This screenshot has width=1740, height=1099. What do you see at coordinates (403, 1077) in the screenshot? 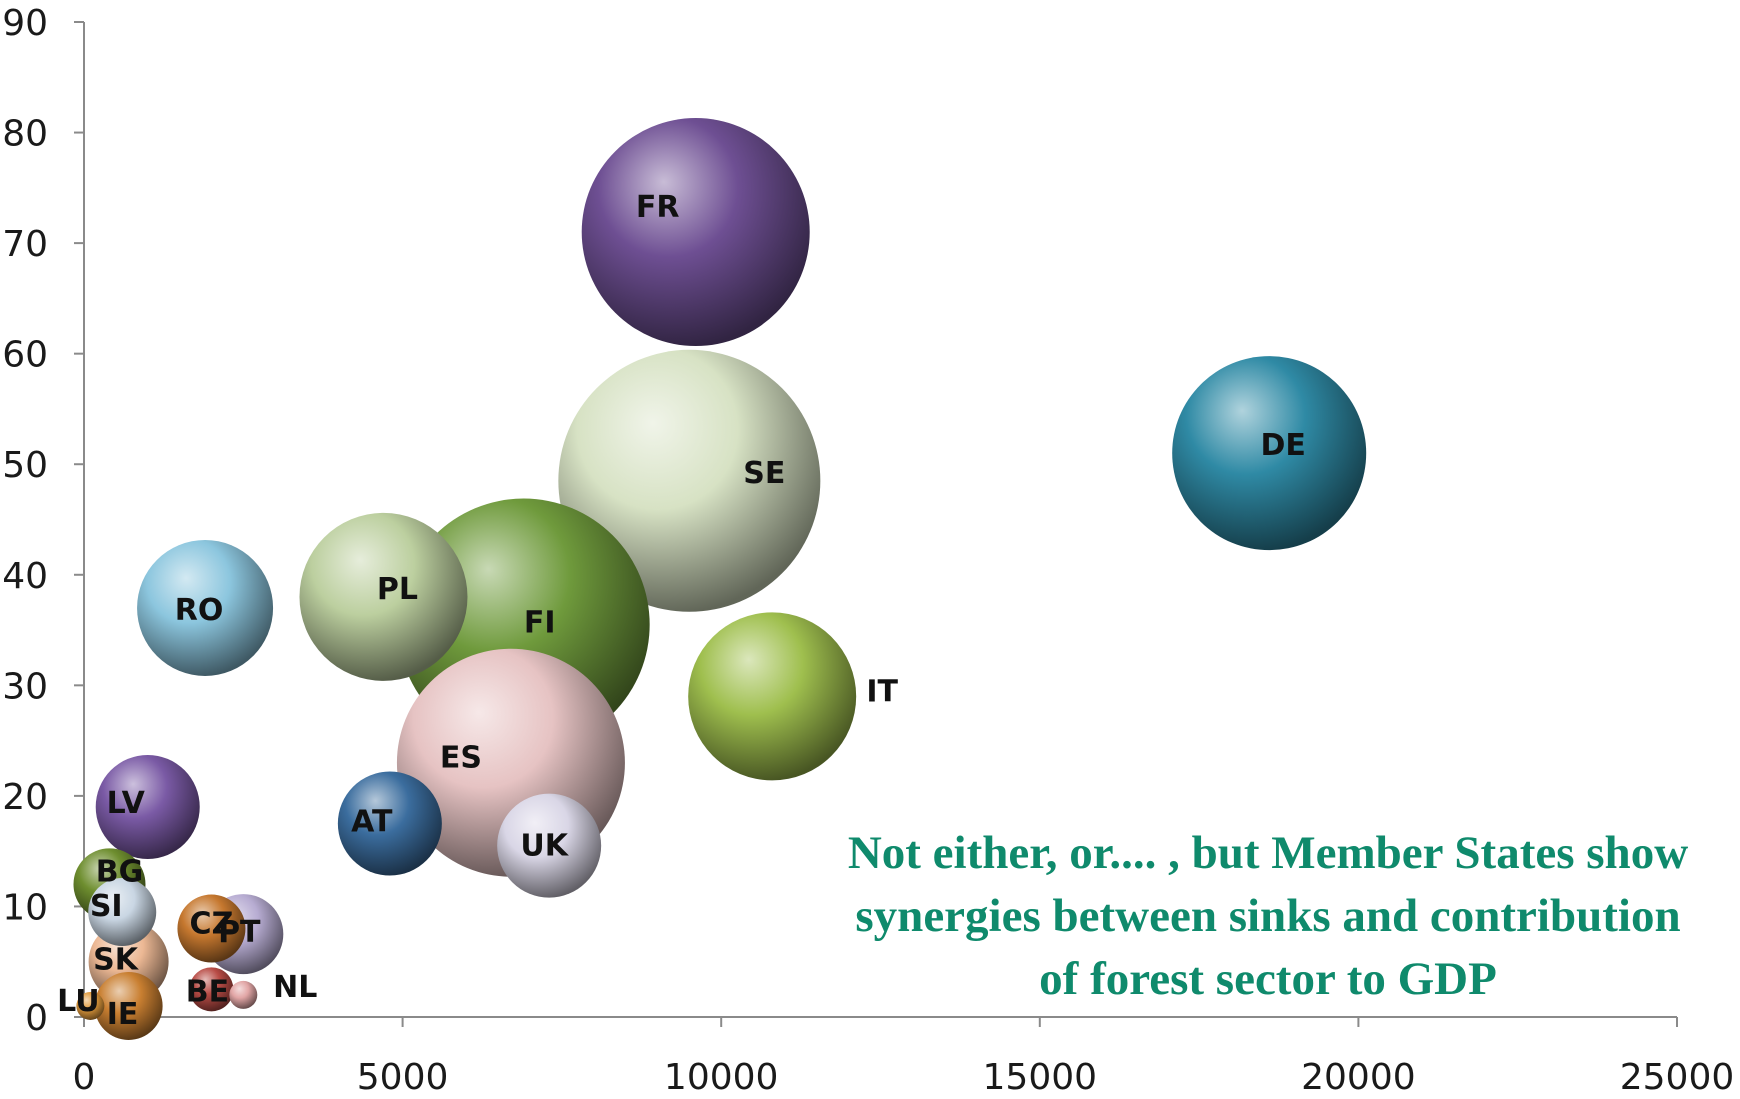
I see `x-tick-label: 5000` at bounding box center [403, 1077].